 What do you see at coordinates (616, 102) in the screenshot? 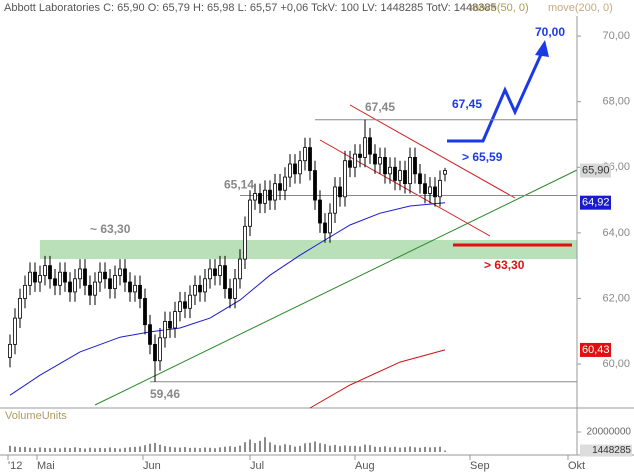
I see `y-tick-label: 68,00` at bounding box center [616, 102].